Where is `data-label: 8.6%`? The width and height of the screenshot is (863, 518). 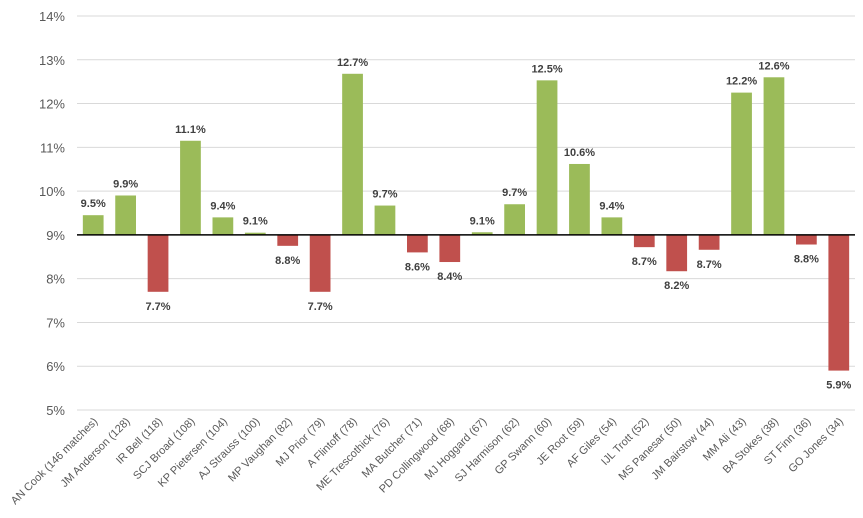
data-label: 8.6% is located at coordinates (417, 267).